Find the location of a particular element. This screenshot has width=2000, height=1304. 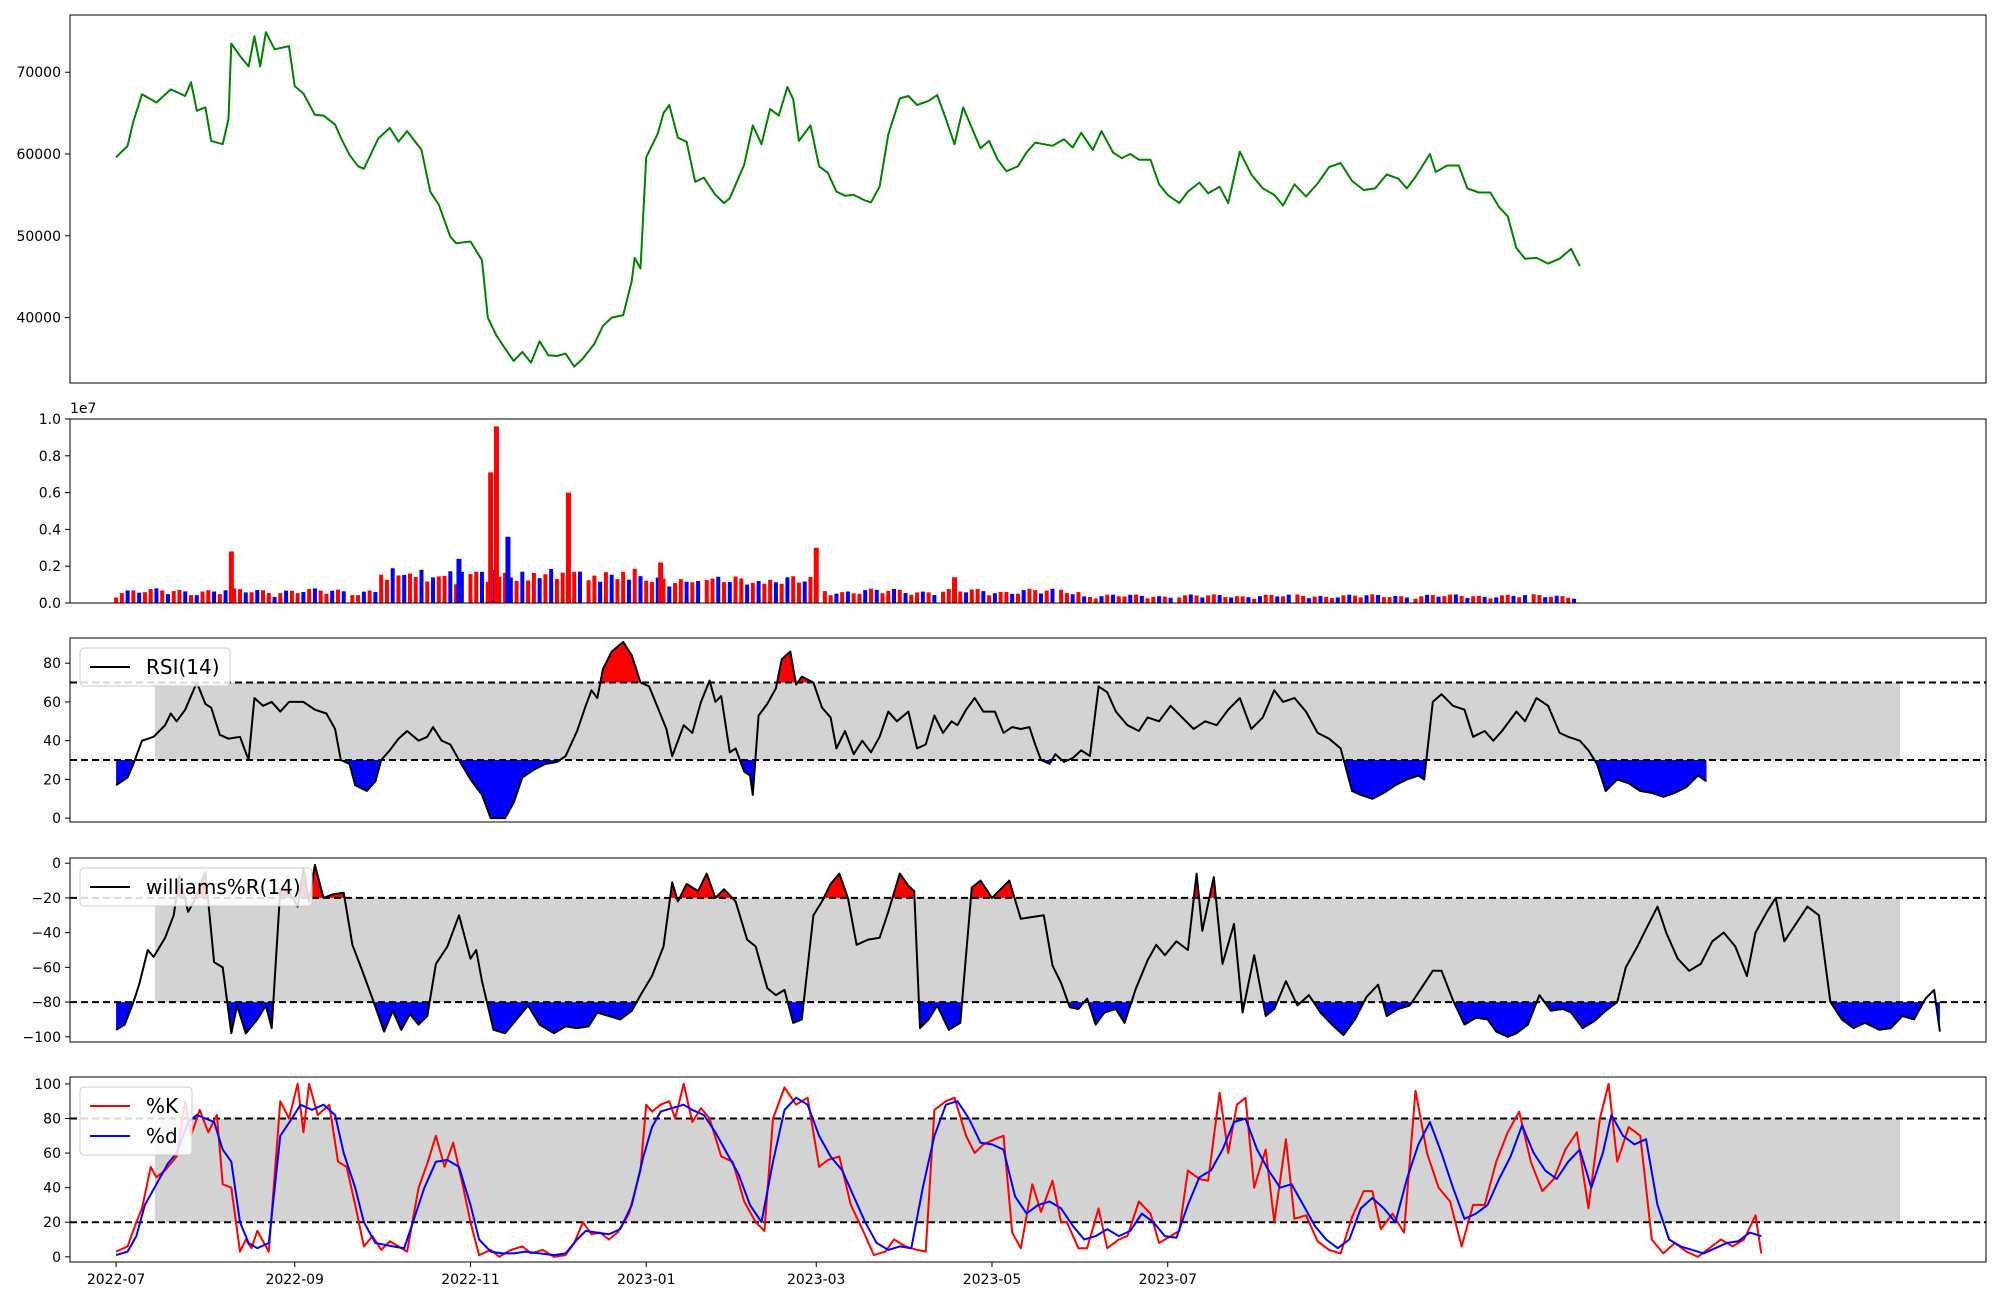

axes-frame-stochastic is located at coordinates (1028, 1169).